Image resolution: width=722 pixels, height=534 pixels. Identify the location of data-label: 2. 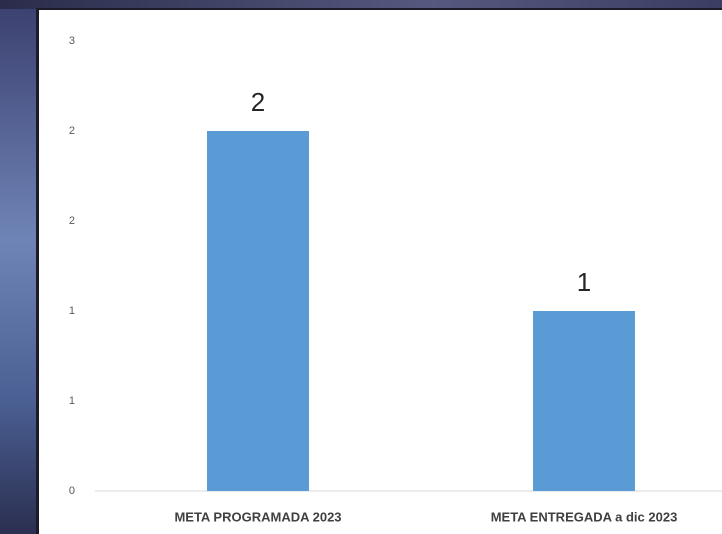
(258, 102).